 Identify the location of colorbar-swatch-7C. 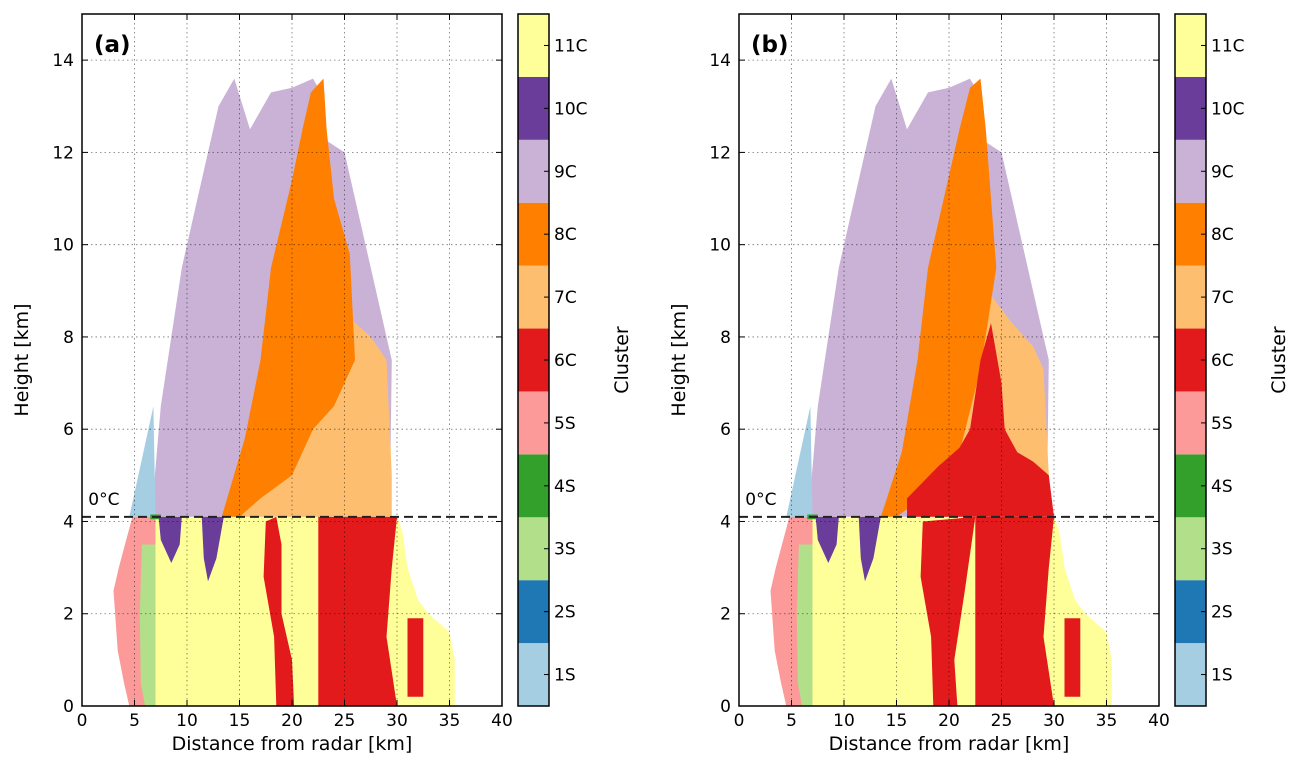
(1190, 297).